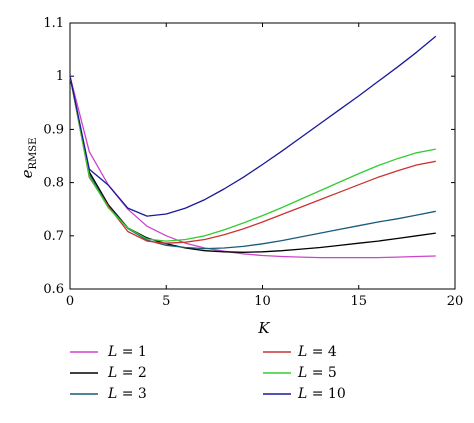 The width and height of the screenshot is (474, 423). What do you see at coordinates (317, 352) in the screenshot?
I see `legend-label: L = 4` at bounding box center [317, 352].